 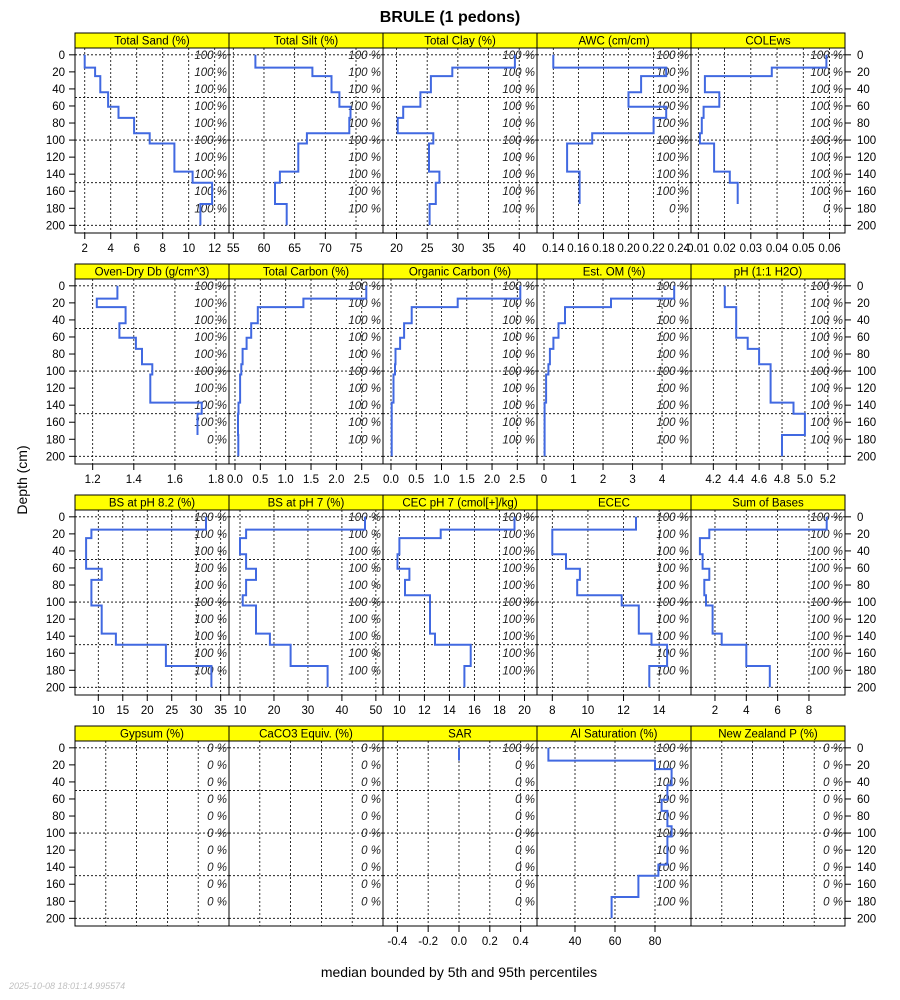 I want to click on x-tick-label: 0.5, so click(x=260, y=480).